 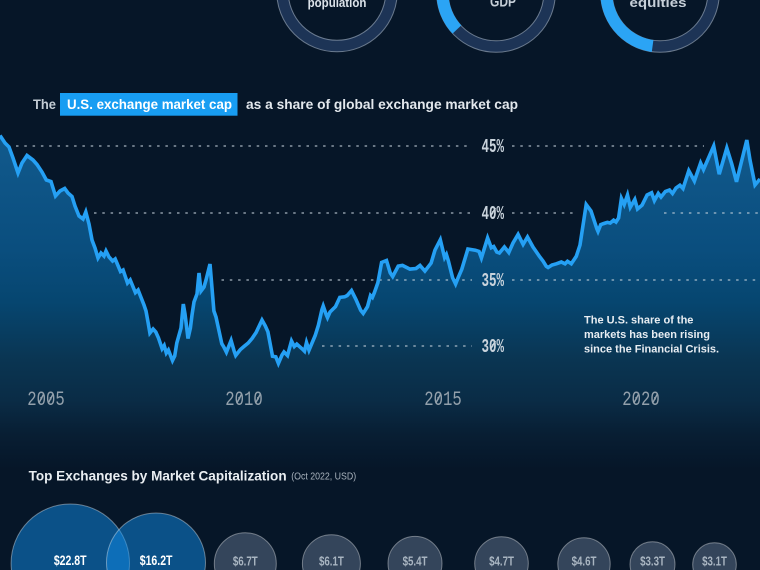 What do you see at coordinates (331, 562) in the screenshot?
I see `svg-text: $6.1T` at bounding box center [331, 562].